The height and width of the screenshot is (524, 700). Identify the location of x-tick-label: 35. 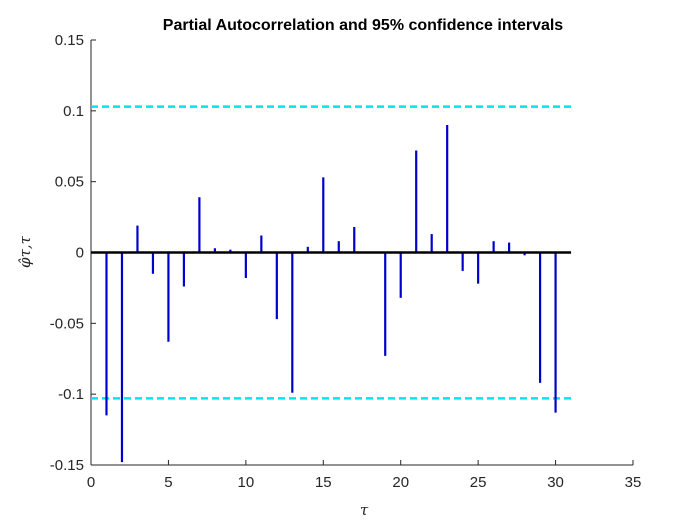
(633, 482).